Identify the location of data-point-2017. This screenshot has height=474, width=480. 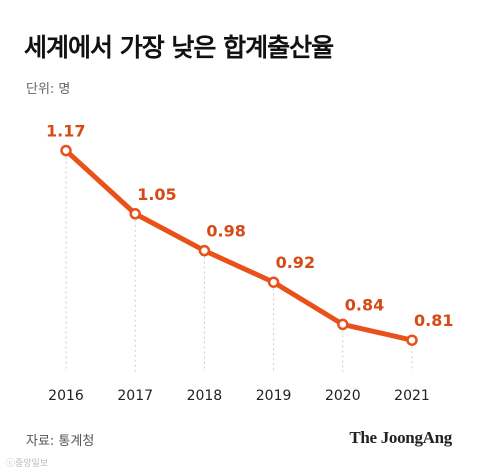
(135, 214).